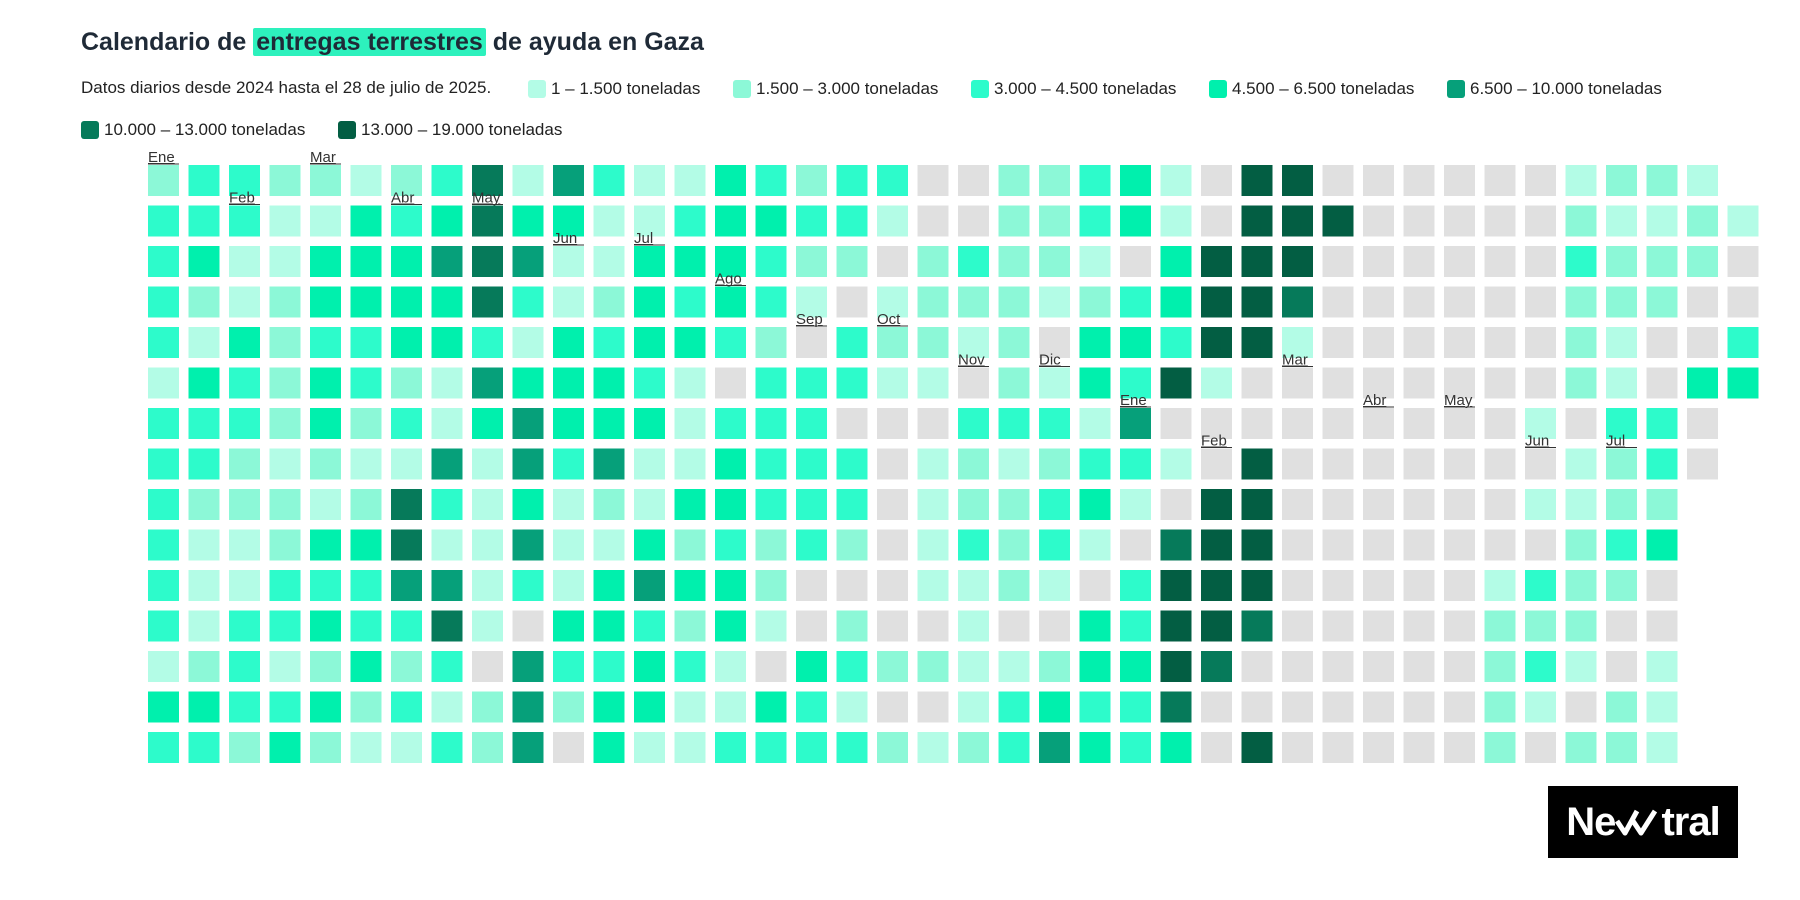 The height and width of the screenshot is (900, 1800). I want to click on month-label: Feb, so click(242, 198).